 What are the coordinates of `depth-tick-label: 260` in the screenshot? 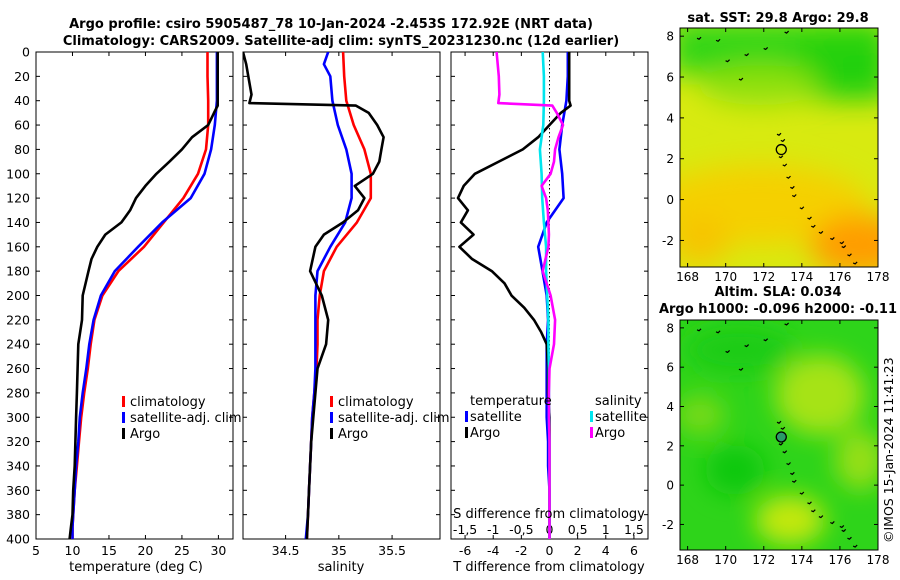 It's located at (18, 368).